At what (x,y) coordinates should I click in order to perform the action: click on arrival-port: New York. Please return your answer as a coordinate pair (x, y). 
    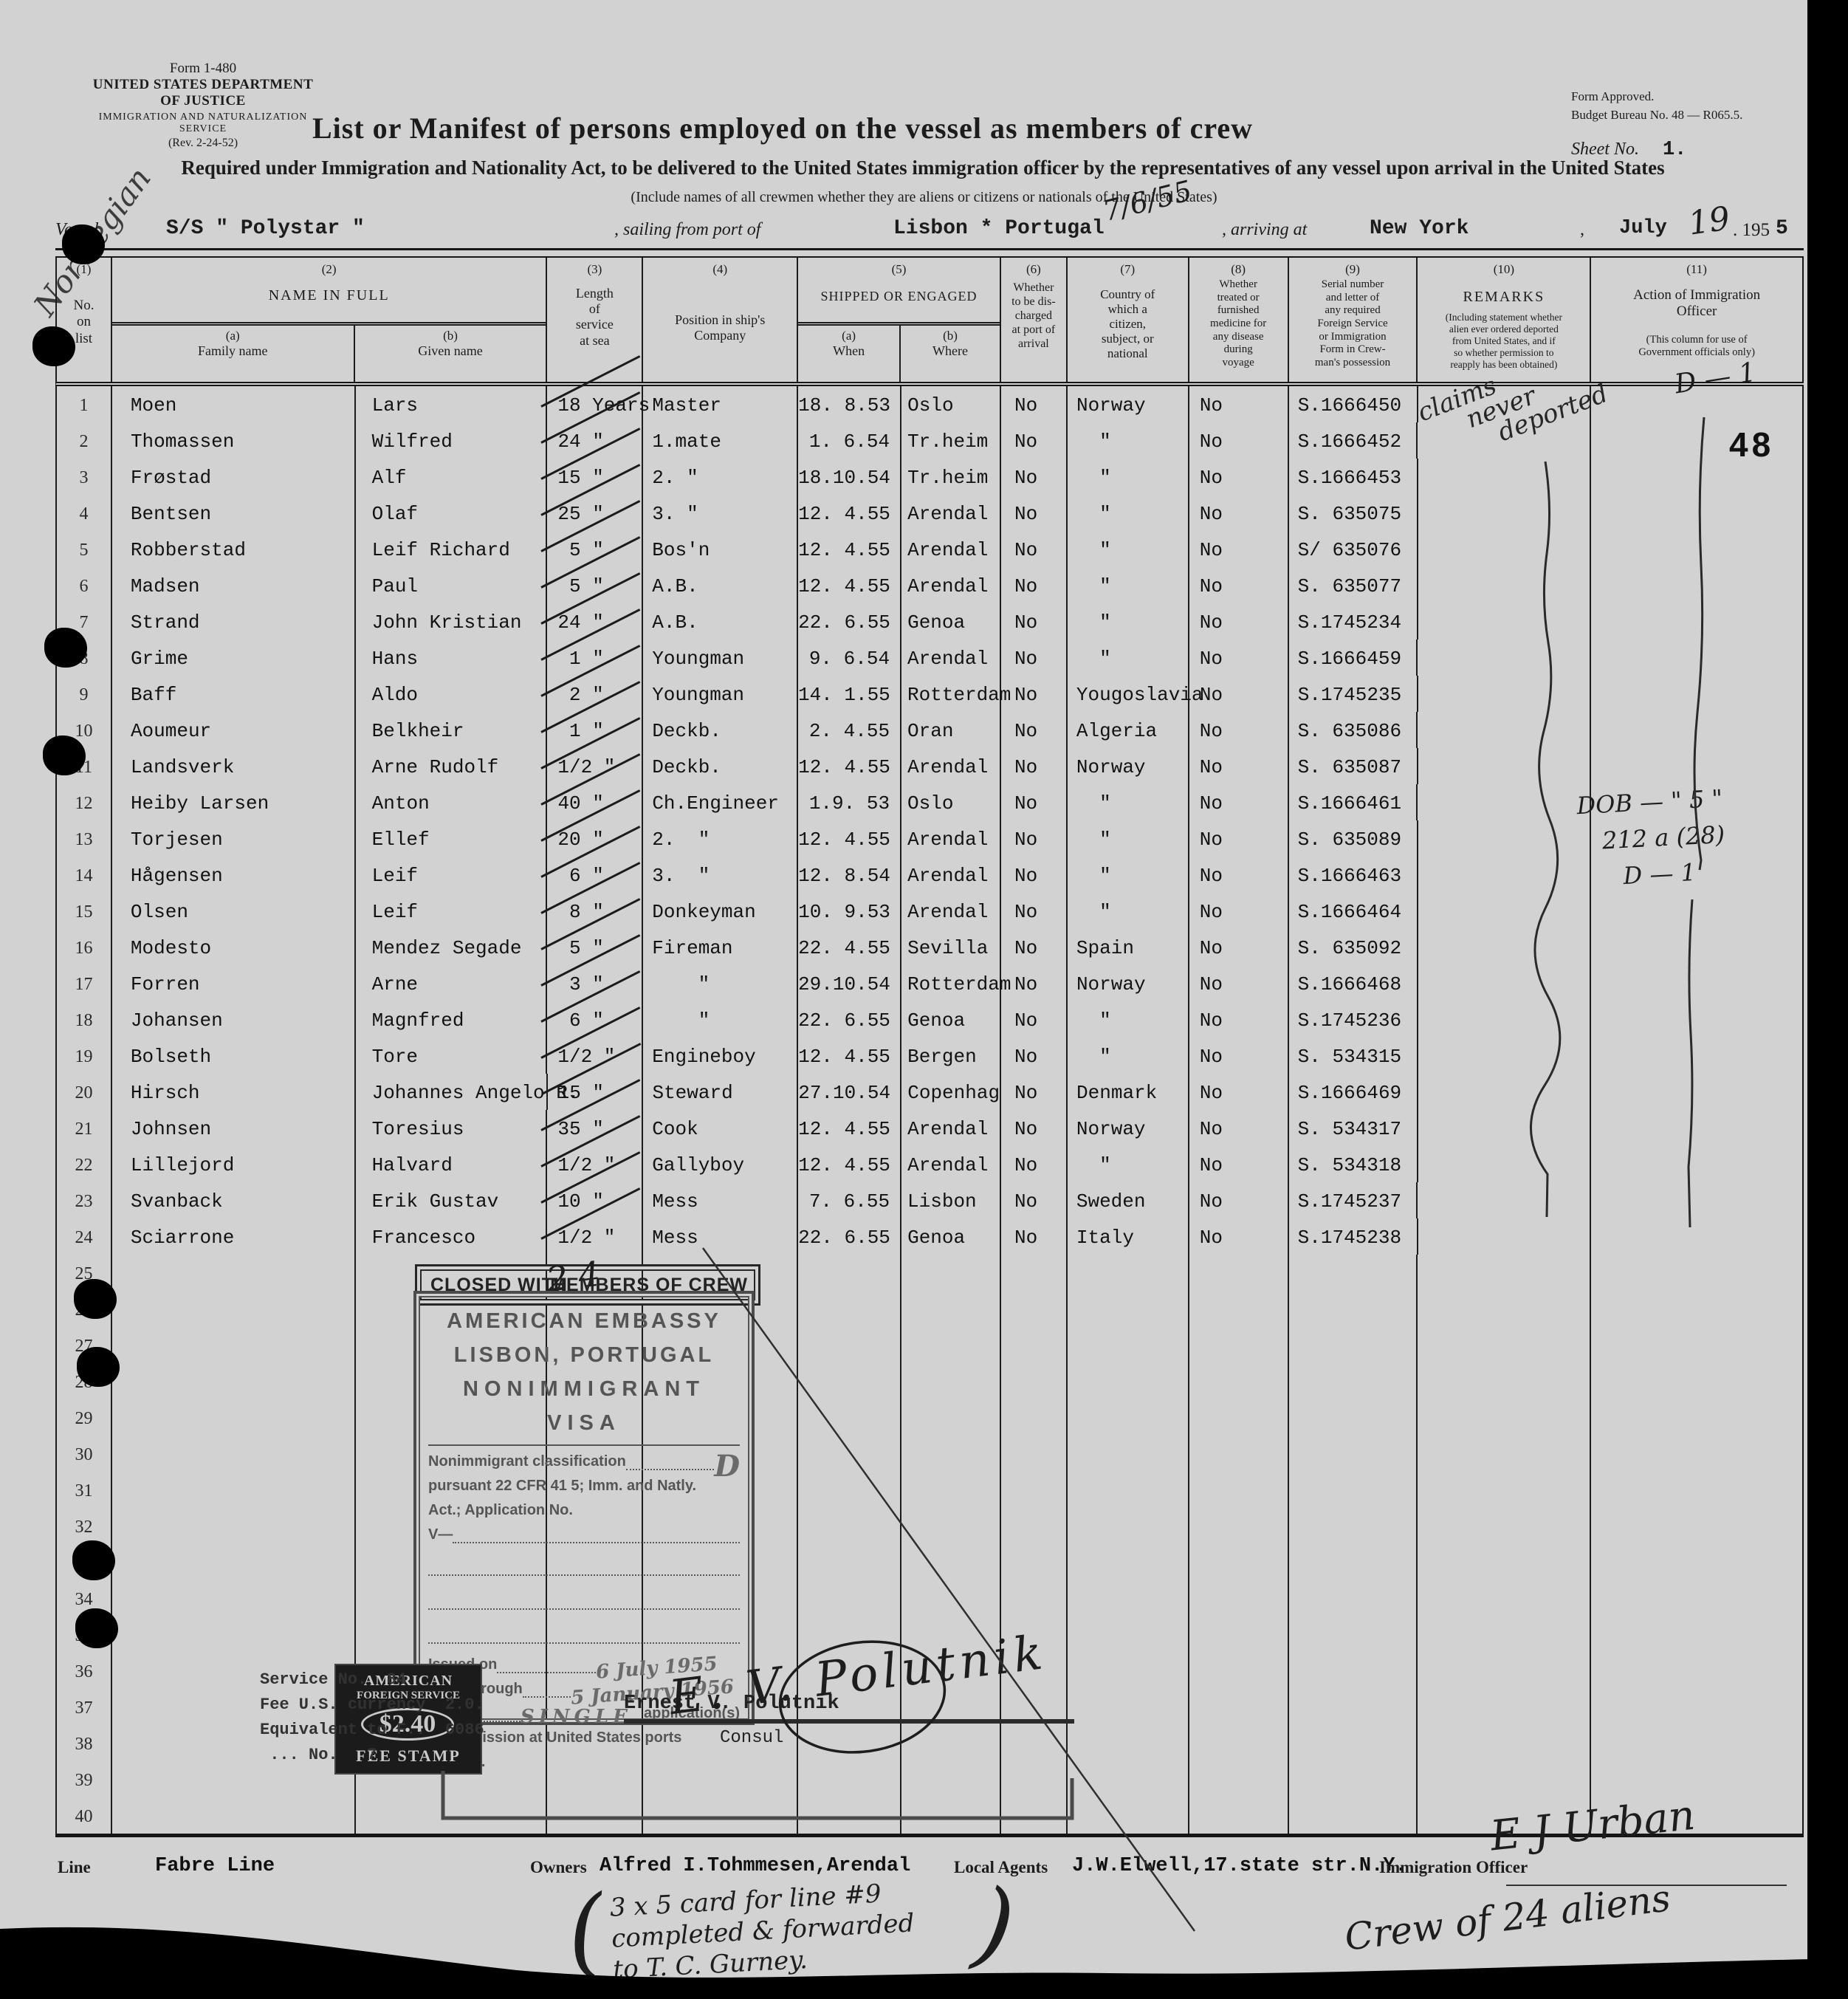
    Looking at the image, I should click on (1419, 228).